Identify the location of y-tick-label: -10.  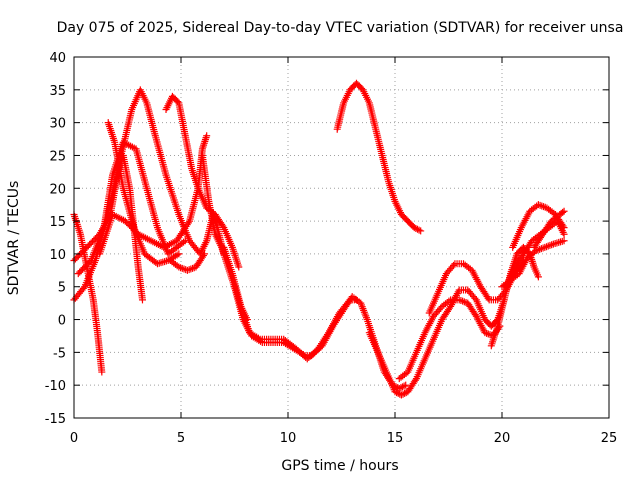
(55, 386).